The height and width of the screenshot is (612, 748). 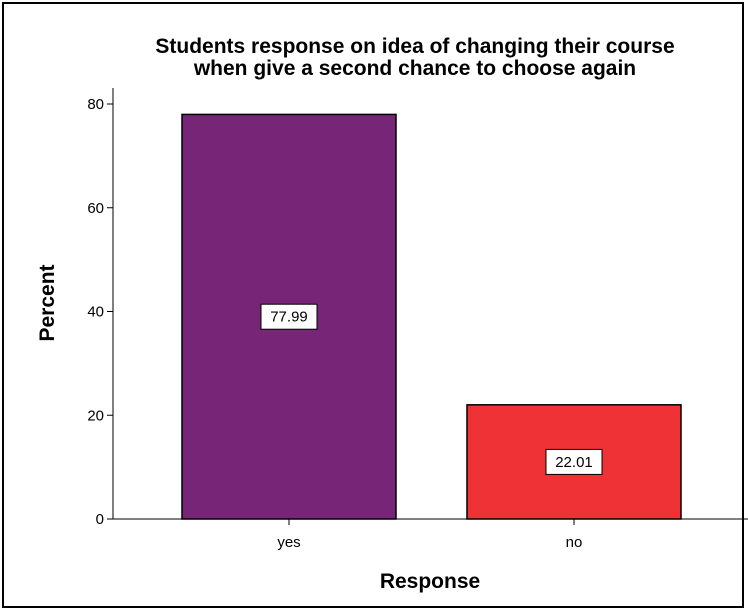 I want to click on data-label: 77.99, so click(x=289, y=317).